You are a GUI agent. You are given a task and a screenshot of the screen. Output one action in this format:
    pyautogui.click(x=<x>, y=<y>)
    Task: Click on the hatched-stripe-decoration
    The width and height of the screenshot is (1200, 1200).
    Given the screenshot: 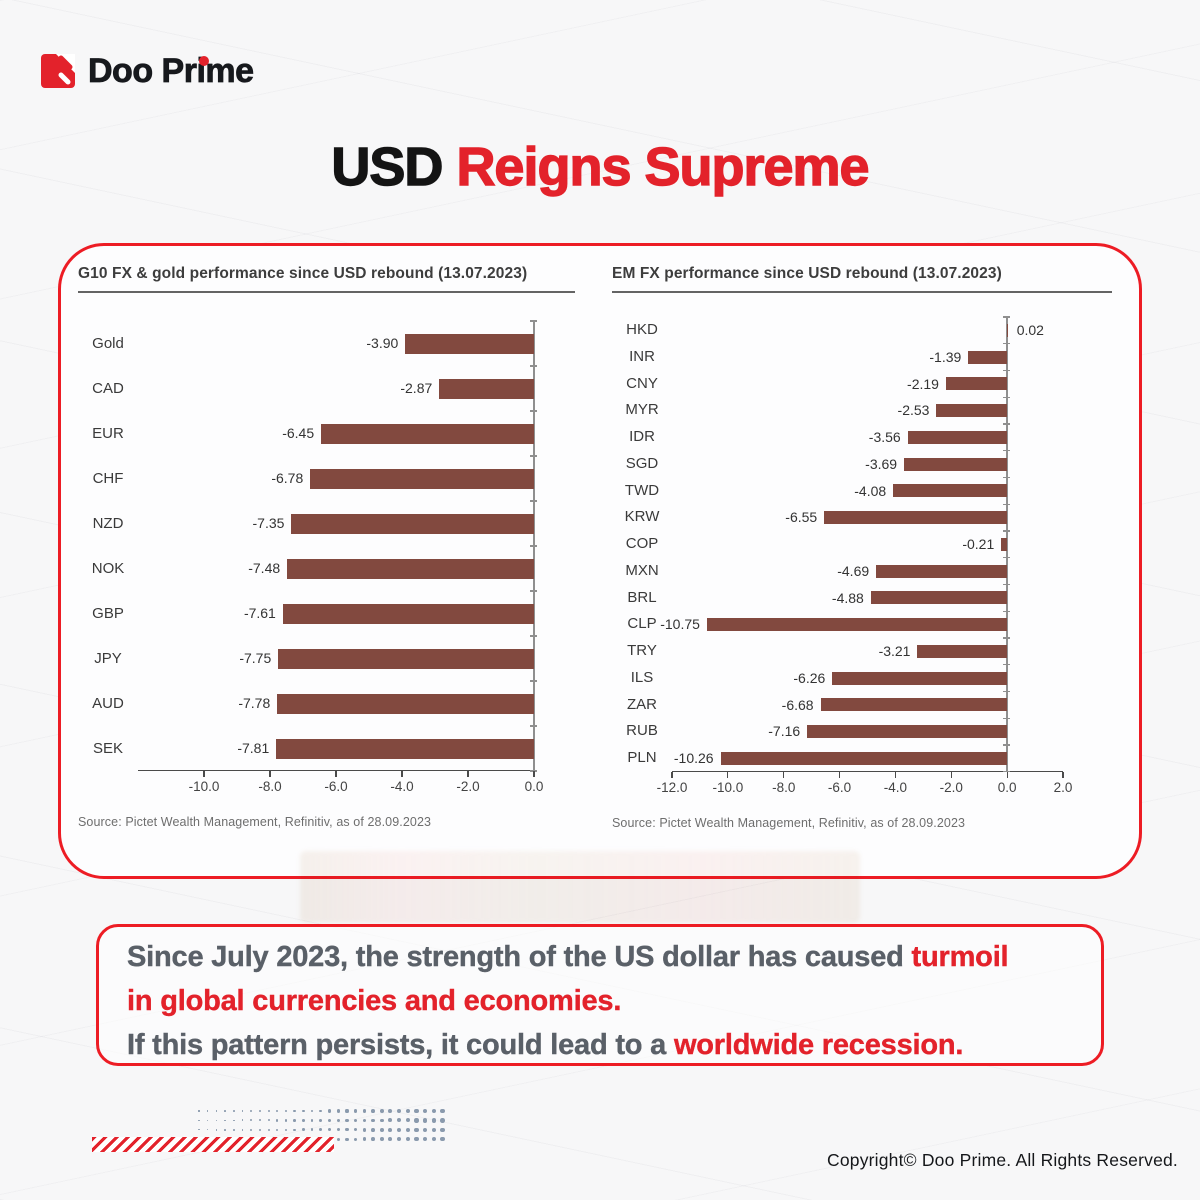 What is the action you would take?
    pyautogui.click(x=213, y=1144)
    